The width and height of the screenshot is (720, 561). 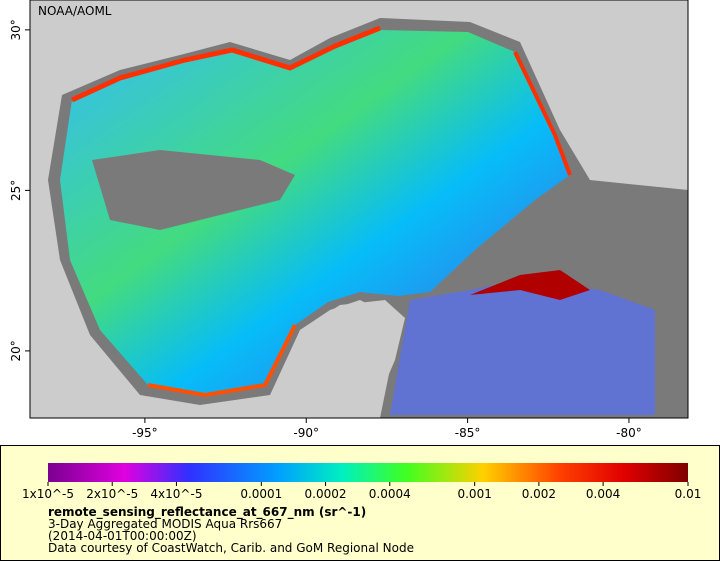 What do you see at coordinates (474, 494) in the screenshot?
I see `colorbar-tick-label: 0.001` at bounding box center [474, 494].